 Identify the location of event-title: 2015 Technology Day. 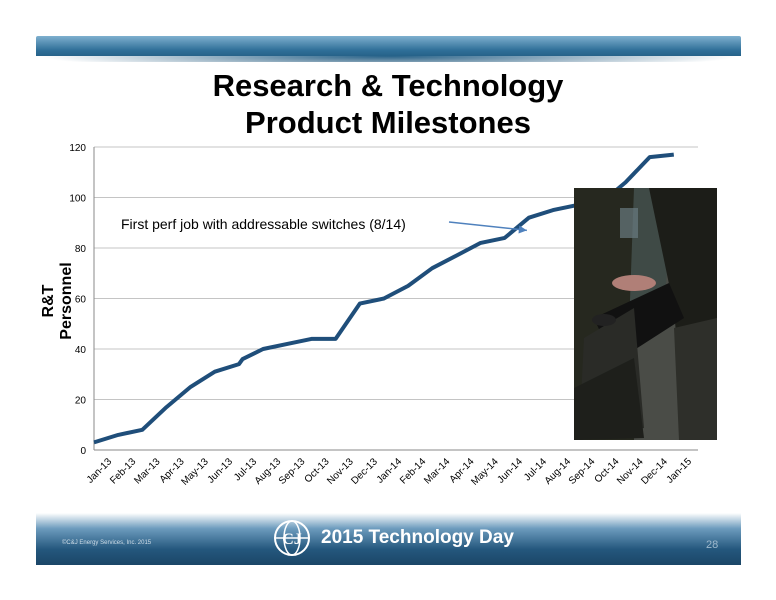
(417, 537).